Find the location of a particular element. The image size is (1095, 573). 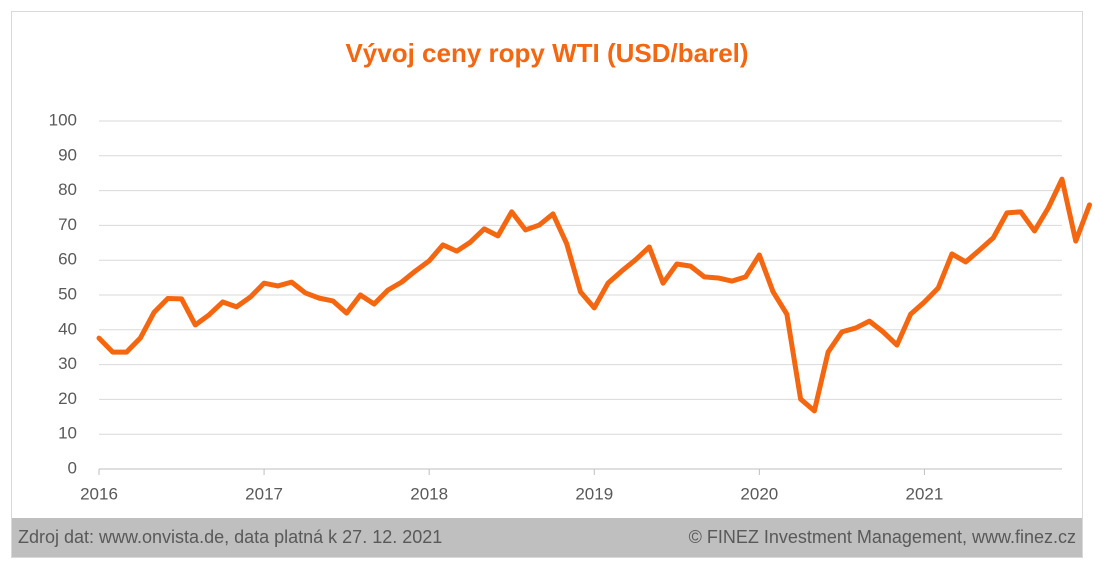

y-tick-label: 100 is located at coordinates (63, 119).